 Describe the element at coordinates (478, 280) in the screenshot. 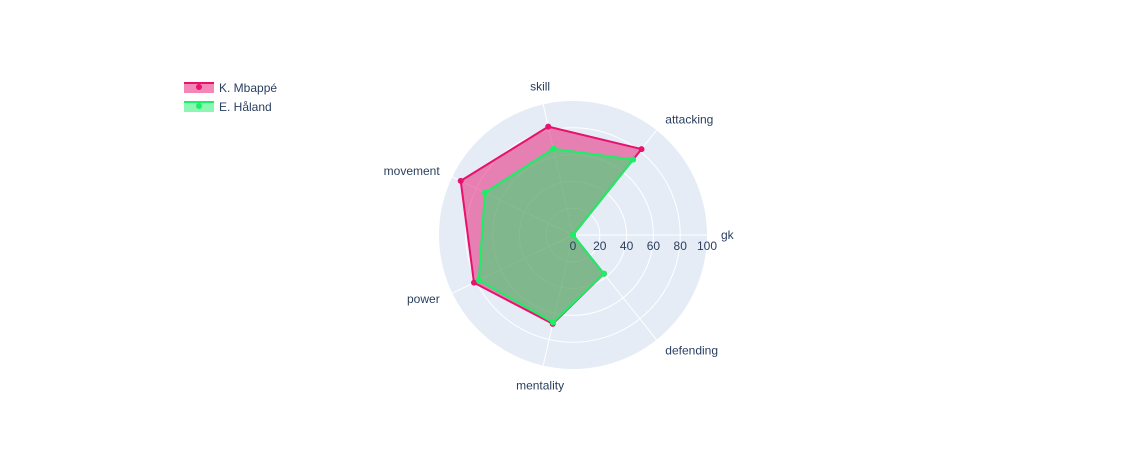

I see `data-point-2-power` at that location.